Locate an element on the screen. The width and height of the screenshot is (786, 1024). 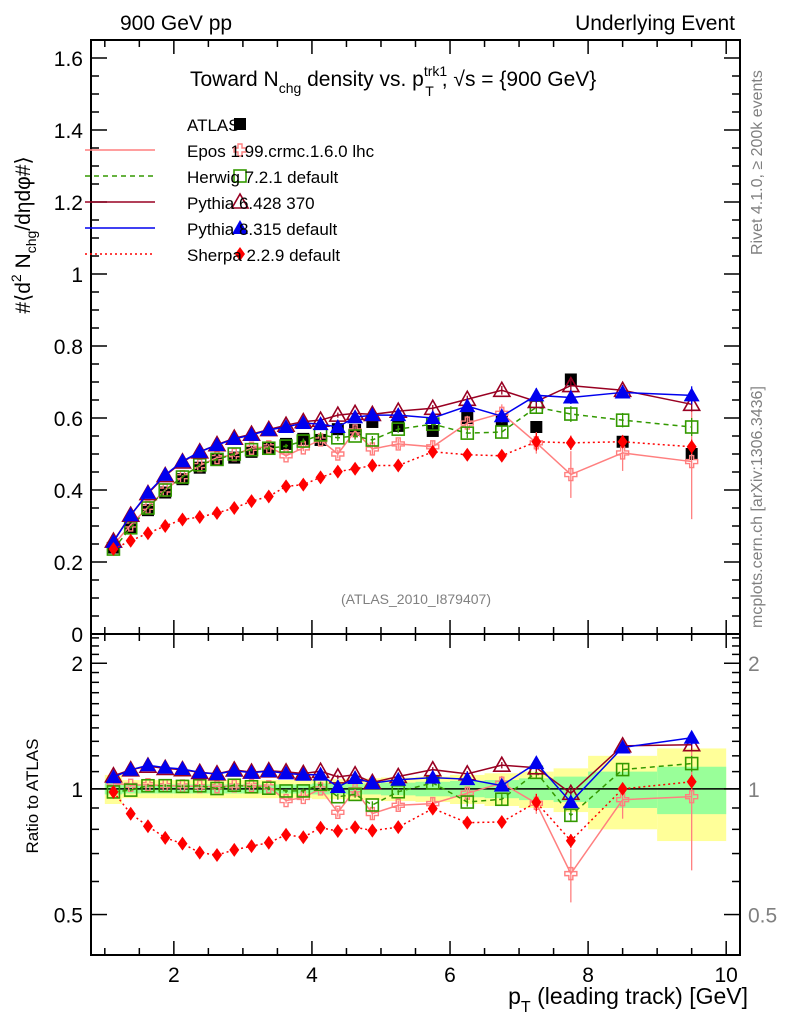
legend-label-sherpa: Sherpa 2.2.9 default is located at coordinates (263, 255).